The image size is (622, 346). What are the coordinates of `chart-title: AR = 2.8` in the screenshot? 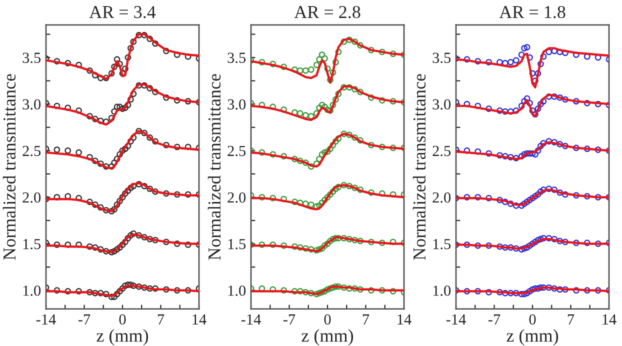 It's located at (327, 12).